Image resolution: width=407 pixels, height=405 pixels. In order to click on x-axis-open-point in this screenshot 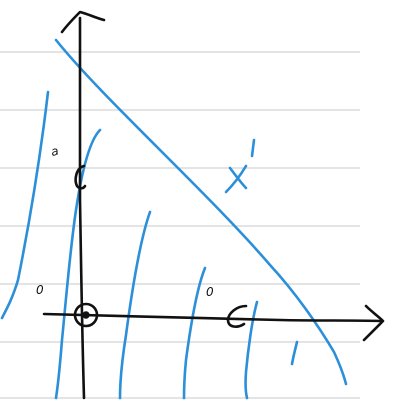, I will do `click(237, 316)`.